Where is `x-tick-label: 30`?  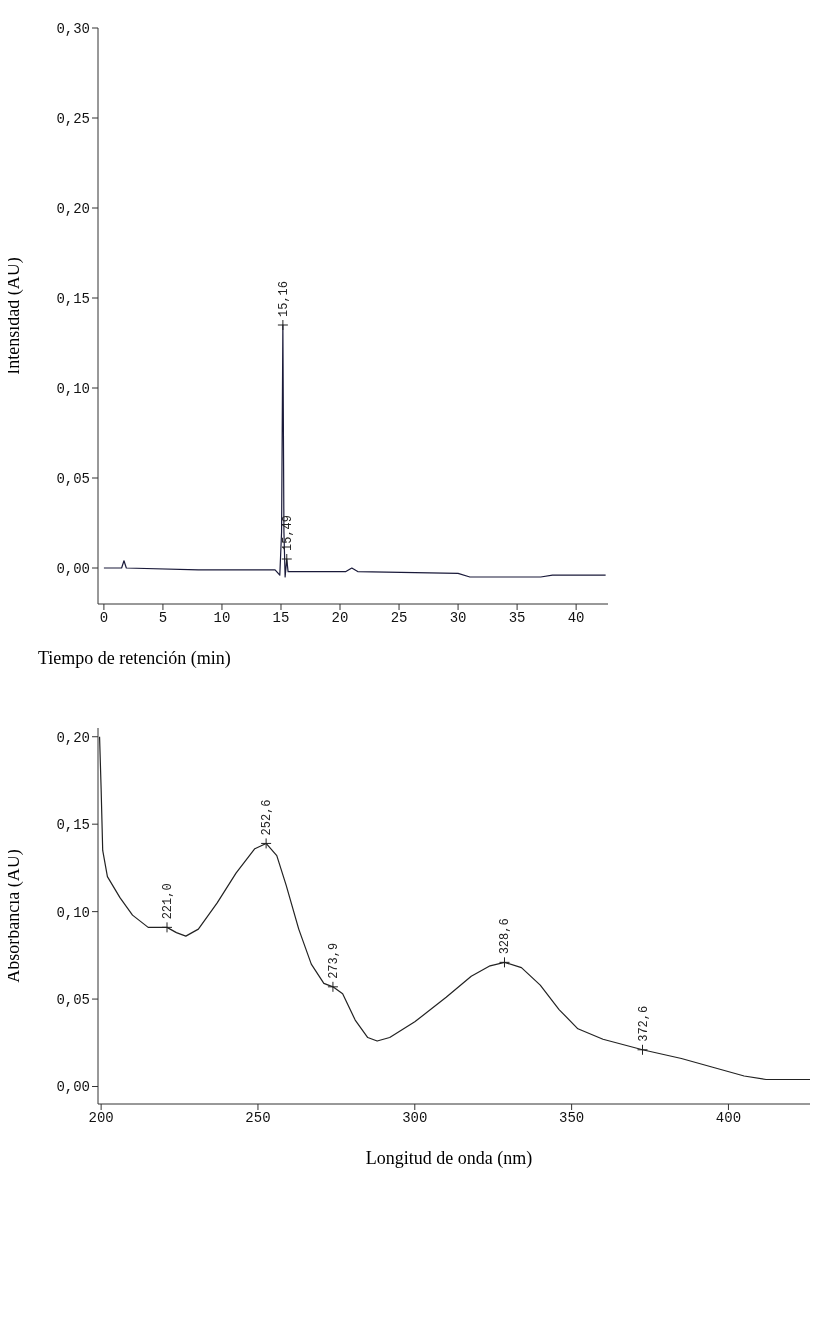 x-tick-label: 30 is located at coordinates (458, 617).